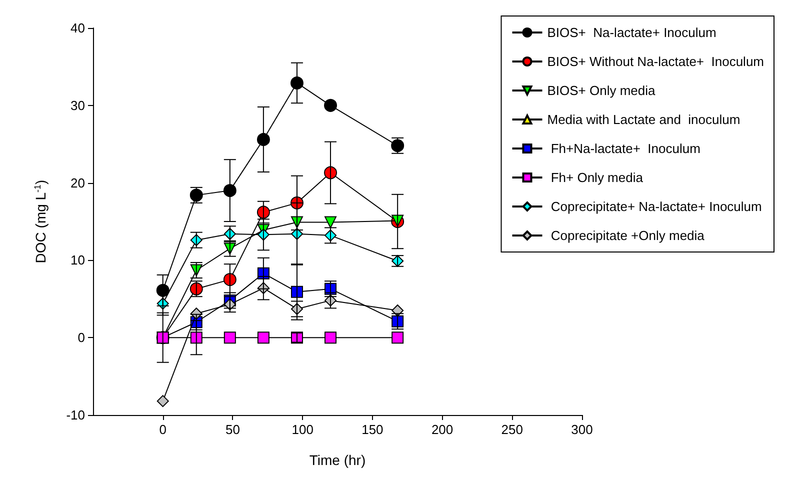 The image size is (790, 492). What do you see at coordinates (595, 177) in the screenshot?
I see `legend-label: Fh+ Only media` at bounding box center [595, 177].